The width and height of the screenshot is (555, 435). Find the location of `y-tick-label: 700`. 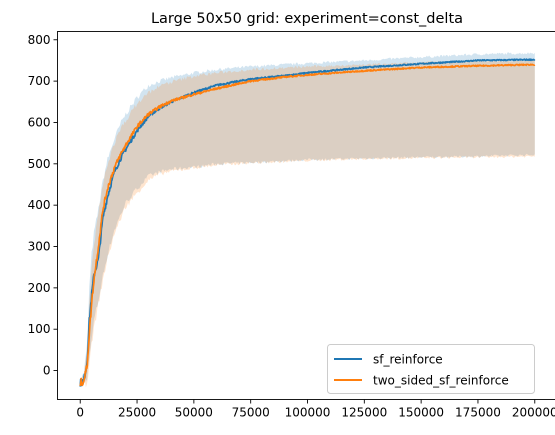

y-tick-label: 700 is located at coordinates (39, 81).